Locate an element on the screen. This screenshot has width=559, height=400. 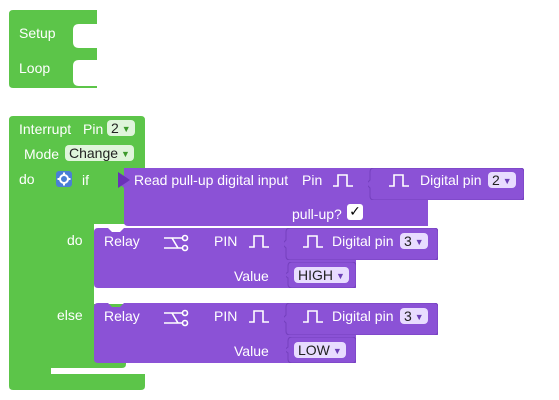
relay-do-value-block: HIGH ▼ is located at coordinates (321, 275).